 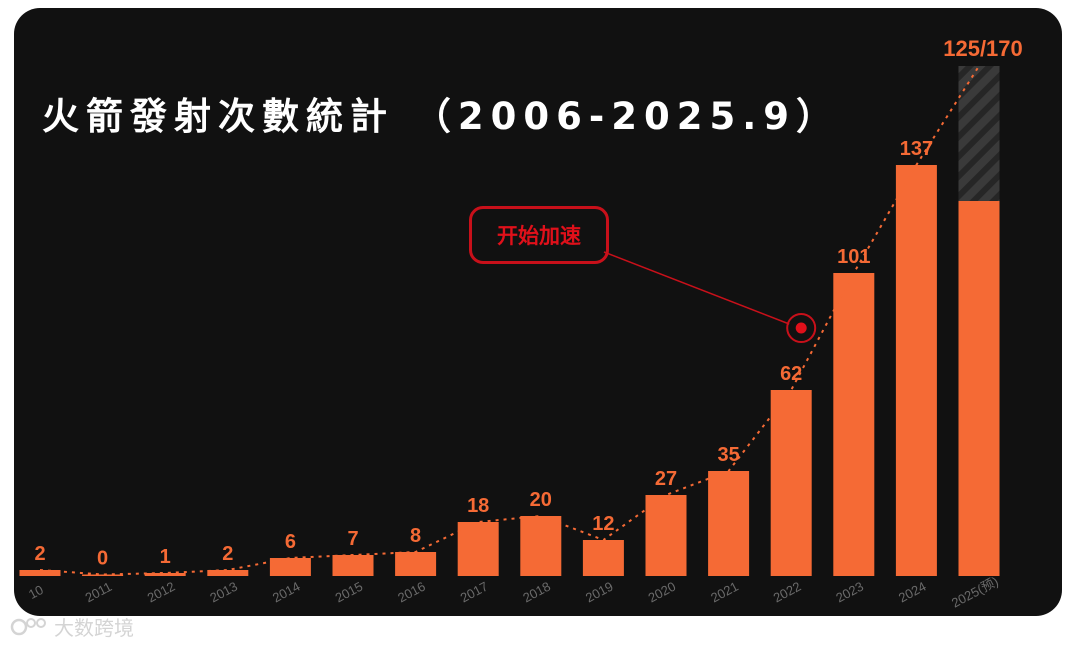 I want to click on value-label-2011: 0, so click(x=102, y=559).